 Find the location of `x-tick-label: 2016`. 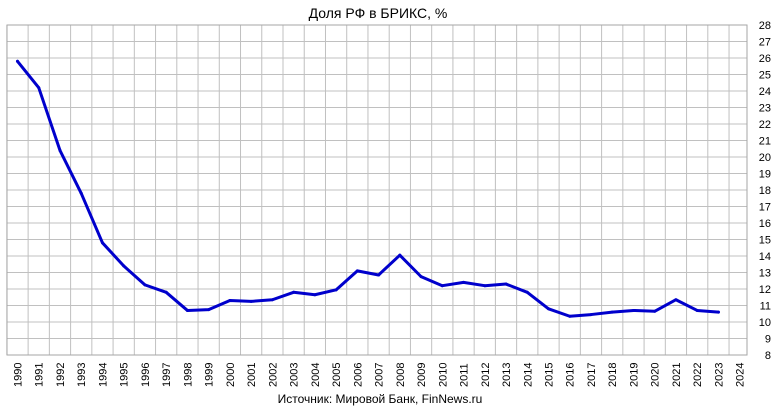

x-tick-label: 2016 is located at coordinates (571, 375).